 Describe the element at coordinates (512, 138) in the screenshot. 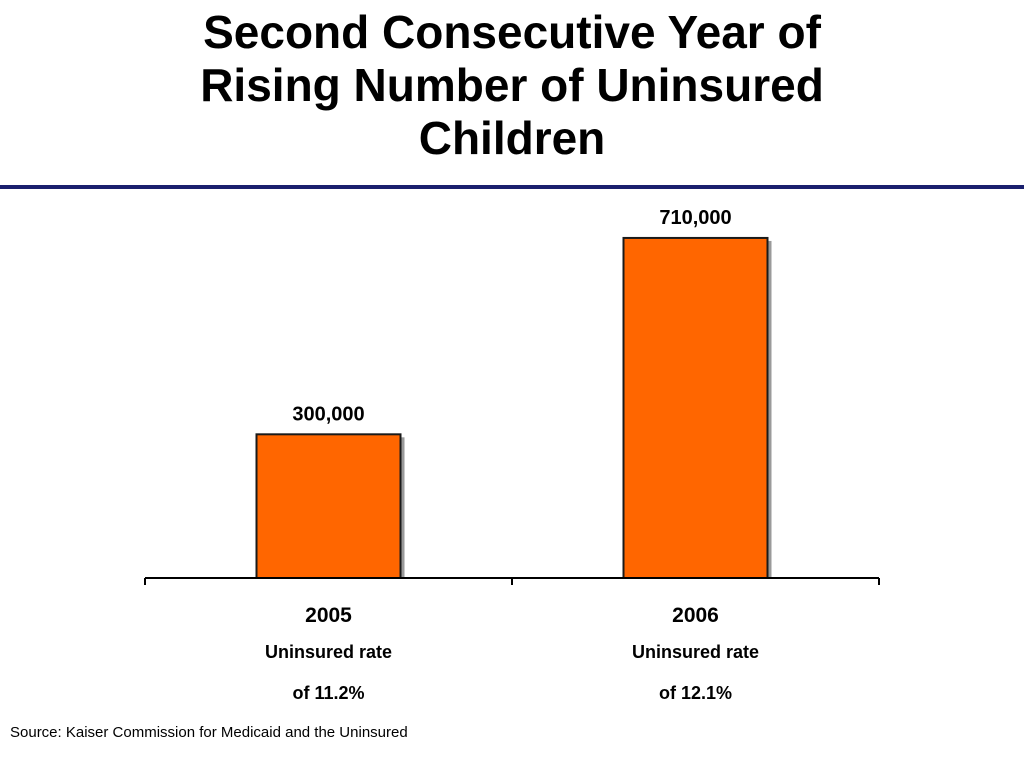

I see `title-line: Children` at that location.